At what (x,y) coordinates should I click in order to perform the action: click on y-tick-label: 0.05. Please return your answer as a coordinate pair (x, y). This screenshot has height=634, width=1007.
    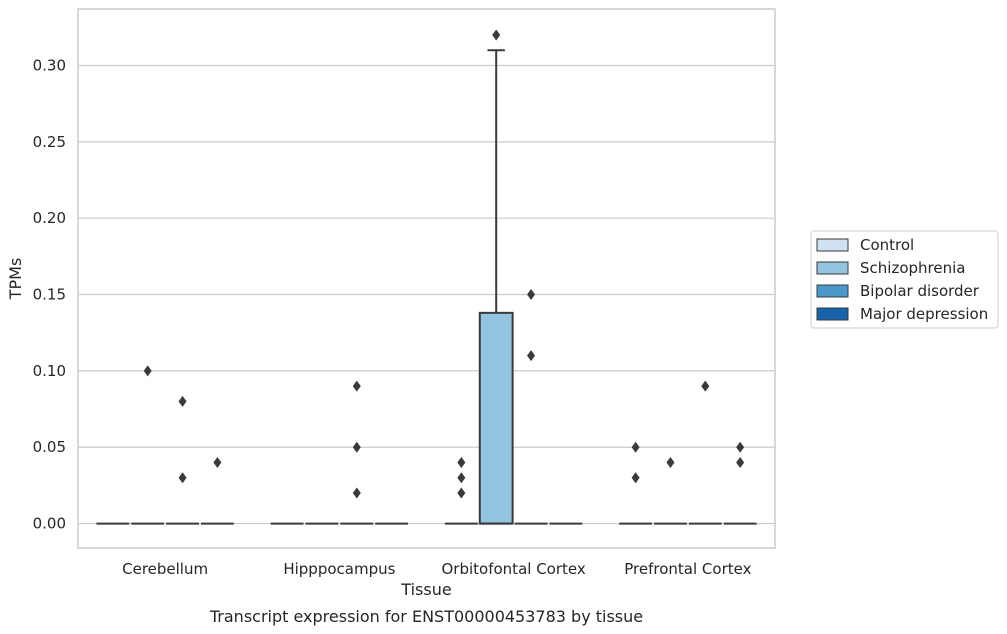
    Looking at the image, I should click on (49, 447).